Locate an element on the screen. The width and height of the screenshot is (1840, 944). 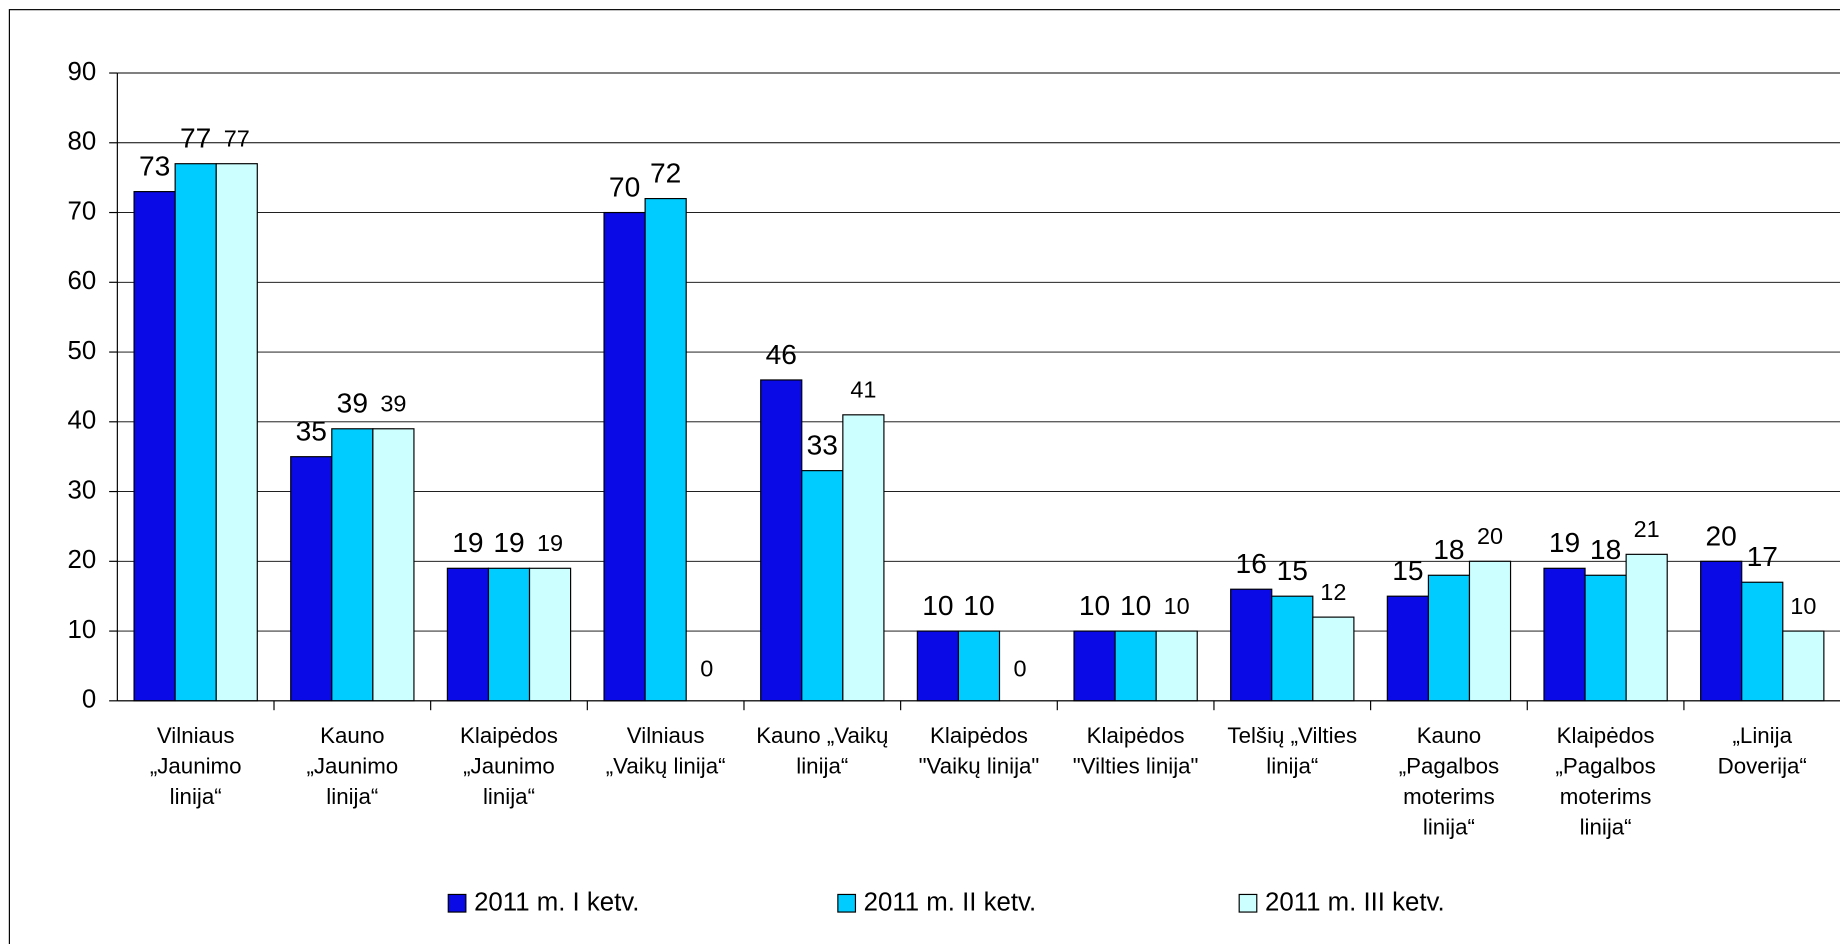
y-tick-label: 0 is located at coordinates (89, 700).